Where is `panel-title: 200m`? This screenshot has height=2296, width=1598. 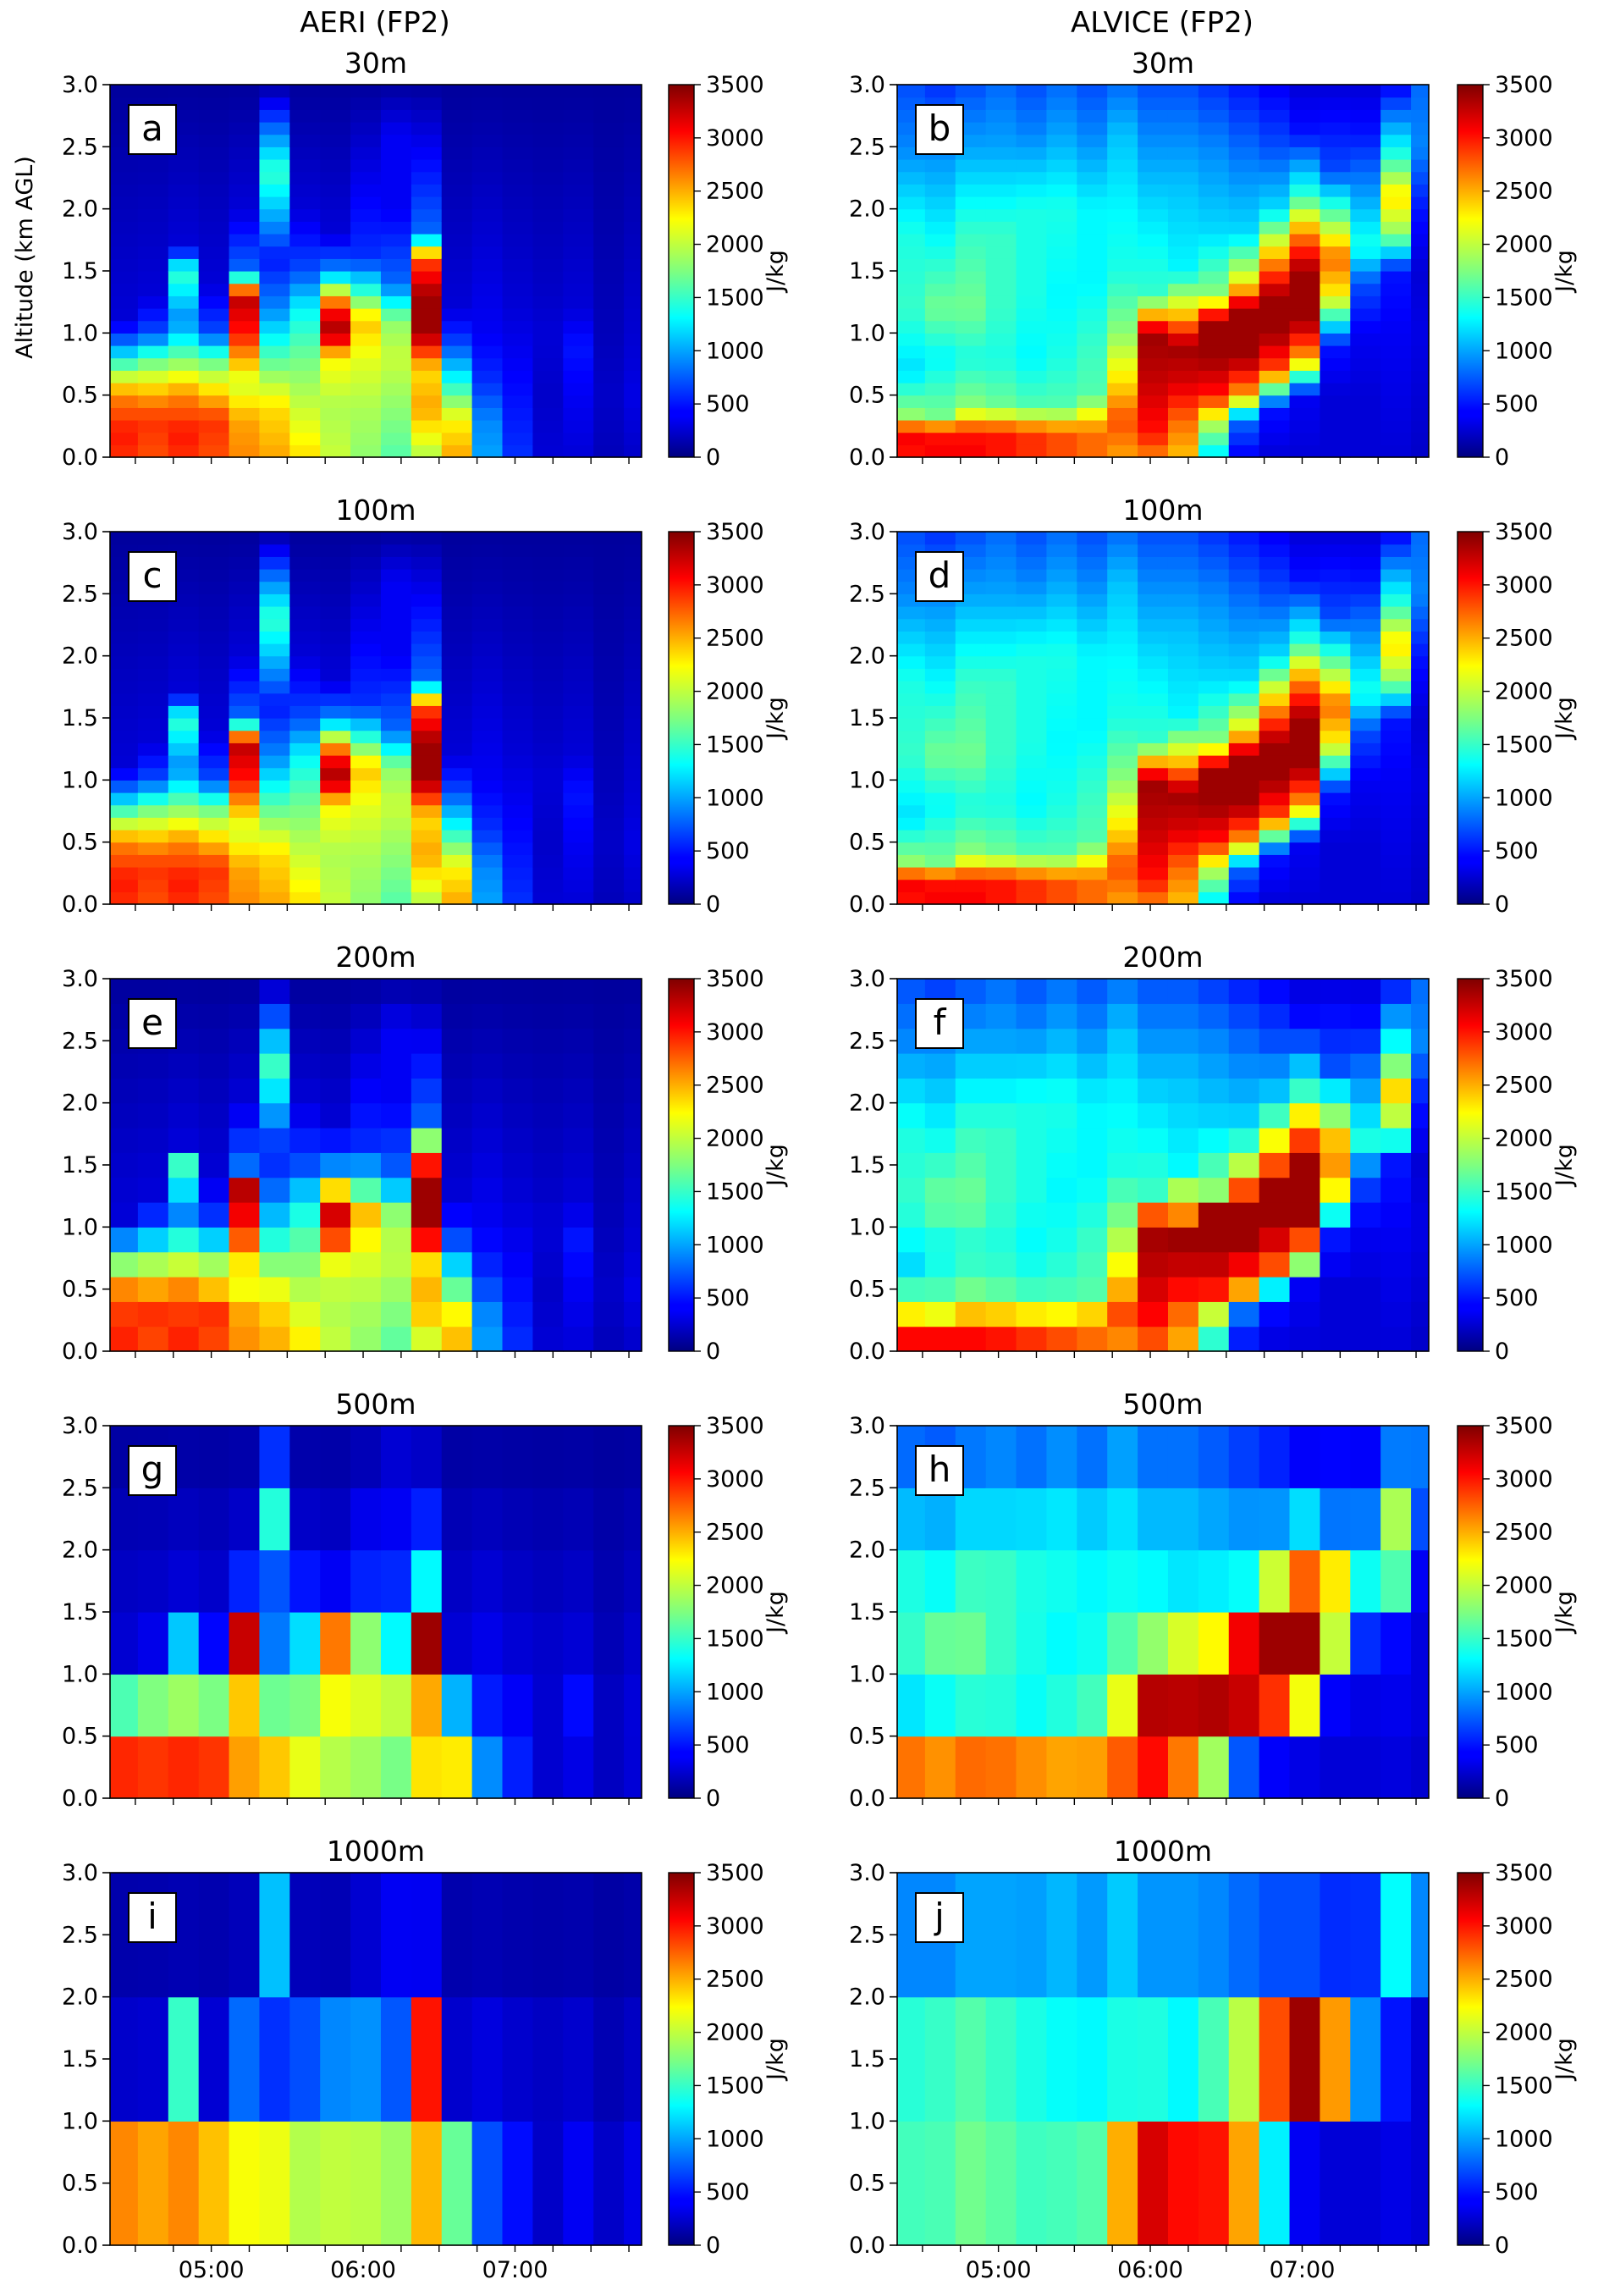
panel-title: 200m is located at coordinates (1162, 957).